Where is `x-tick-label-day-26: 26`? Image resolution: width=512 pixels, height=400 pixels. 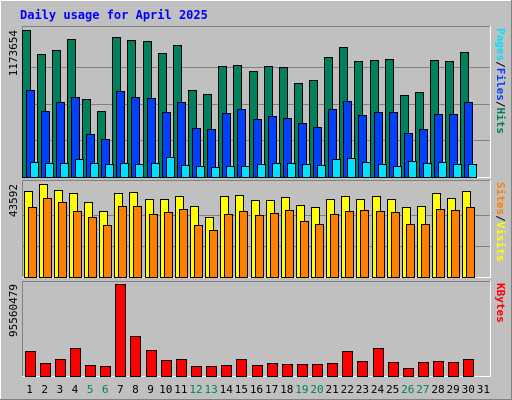
x-tick-label-day-26: 26 is located at coordinates (407, 389).